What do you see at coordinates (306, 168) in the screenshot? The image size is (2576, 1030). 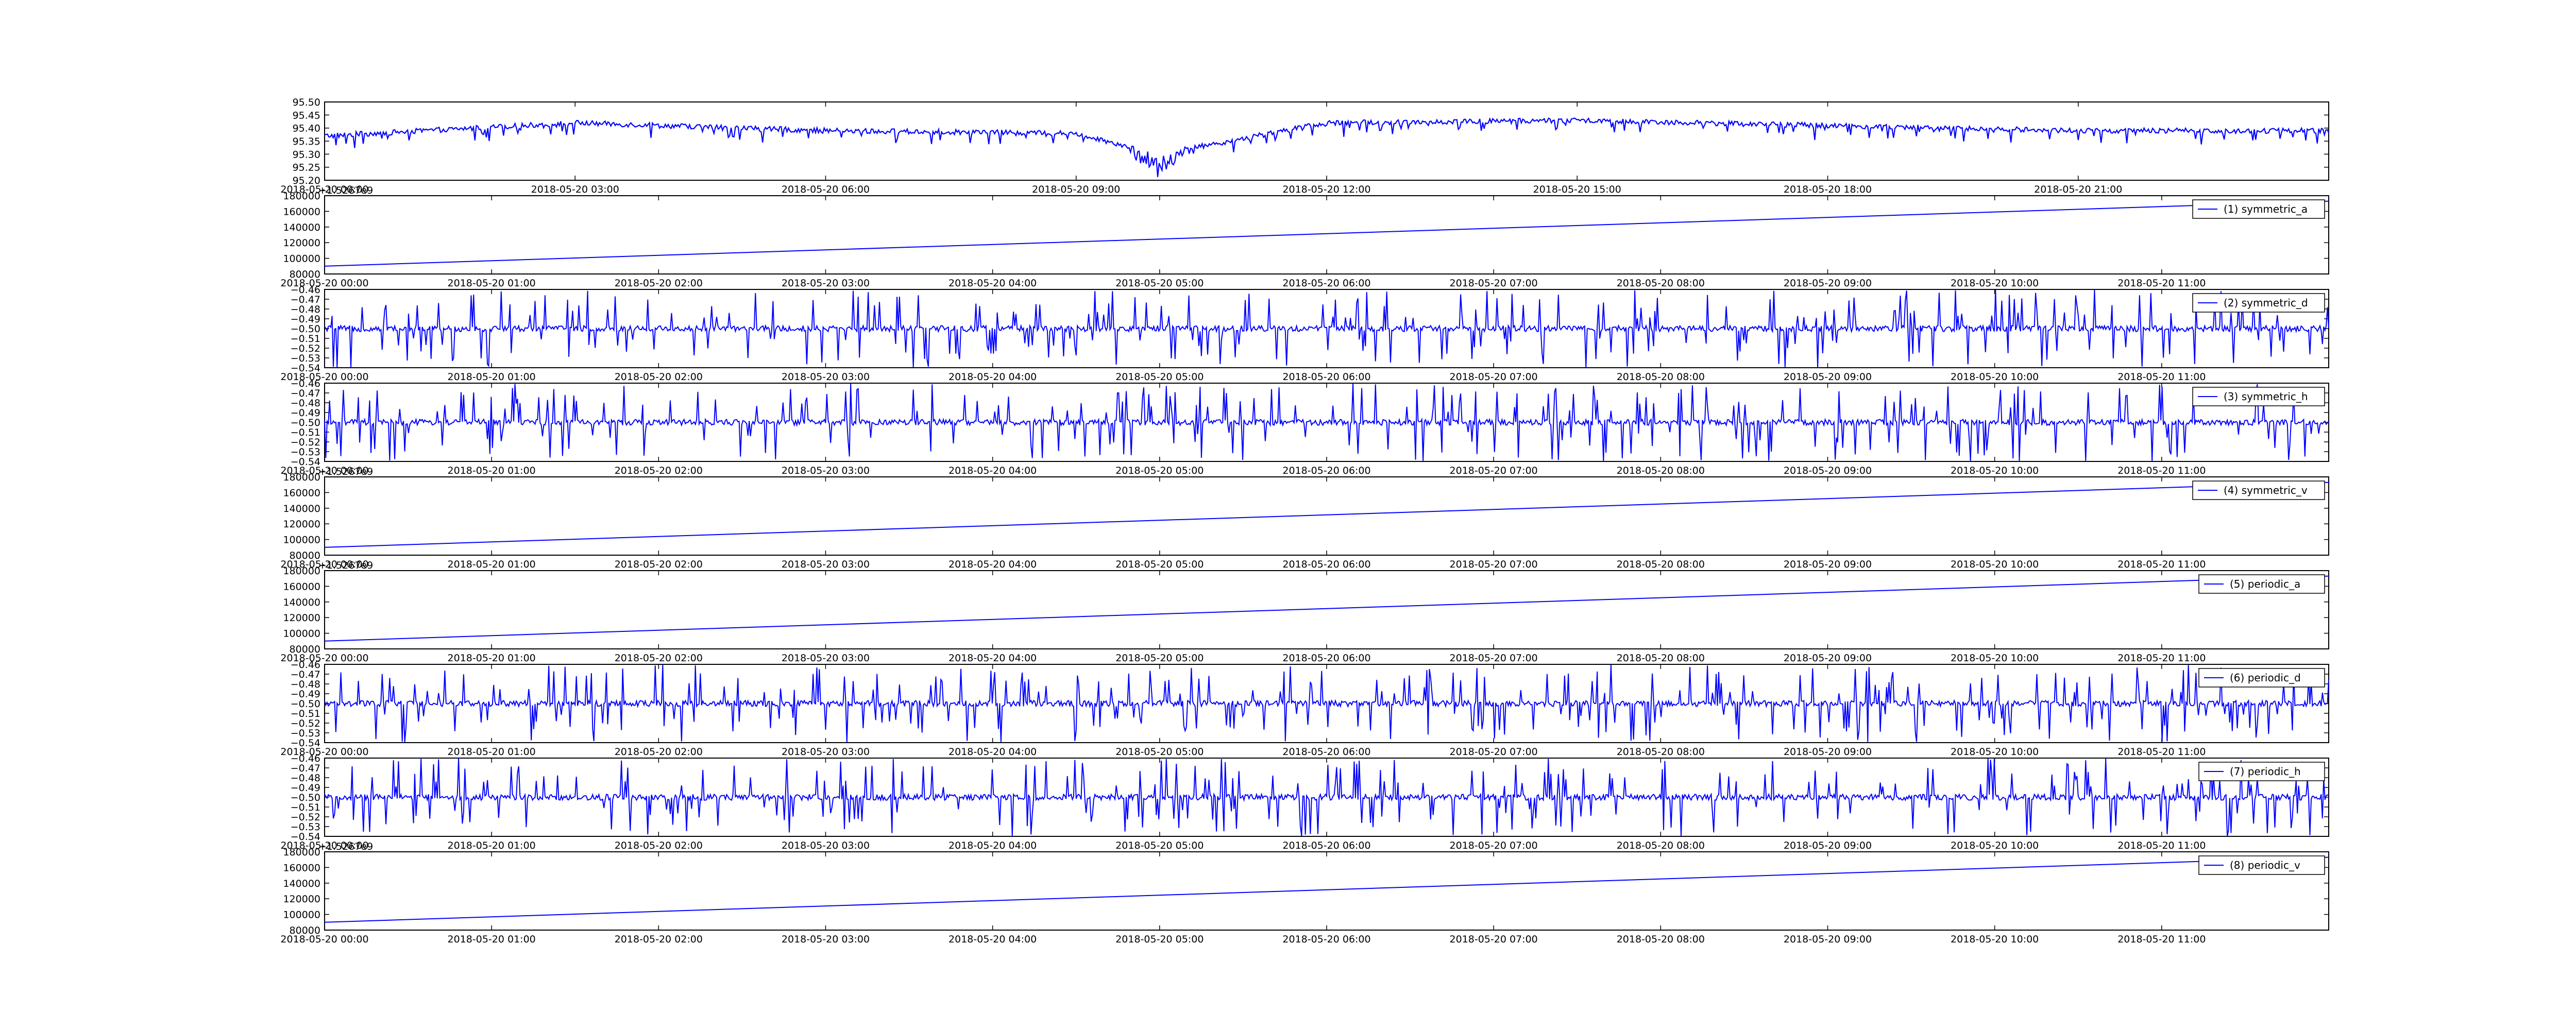 I see `y-tick-label: 95.25` at bounding box center [306, 168].